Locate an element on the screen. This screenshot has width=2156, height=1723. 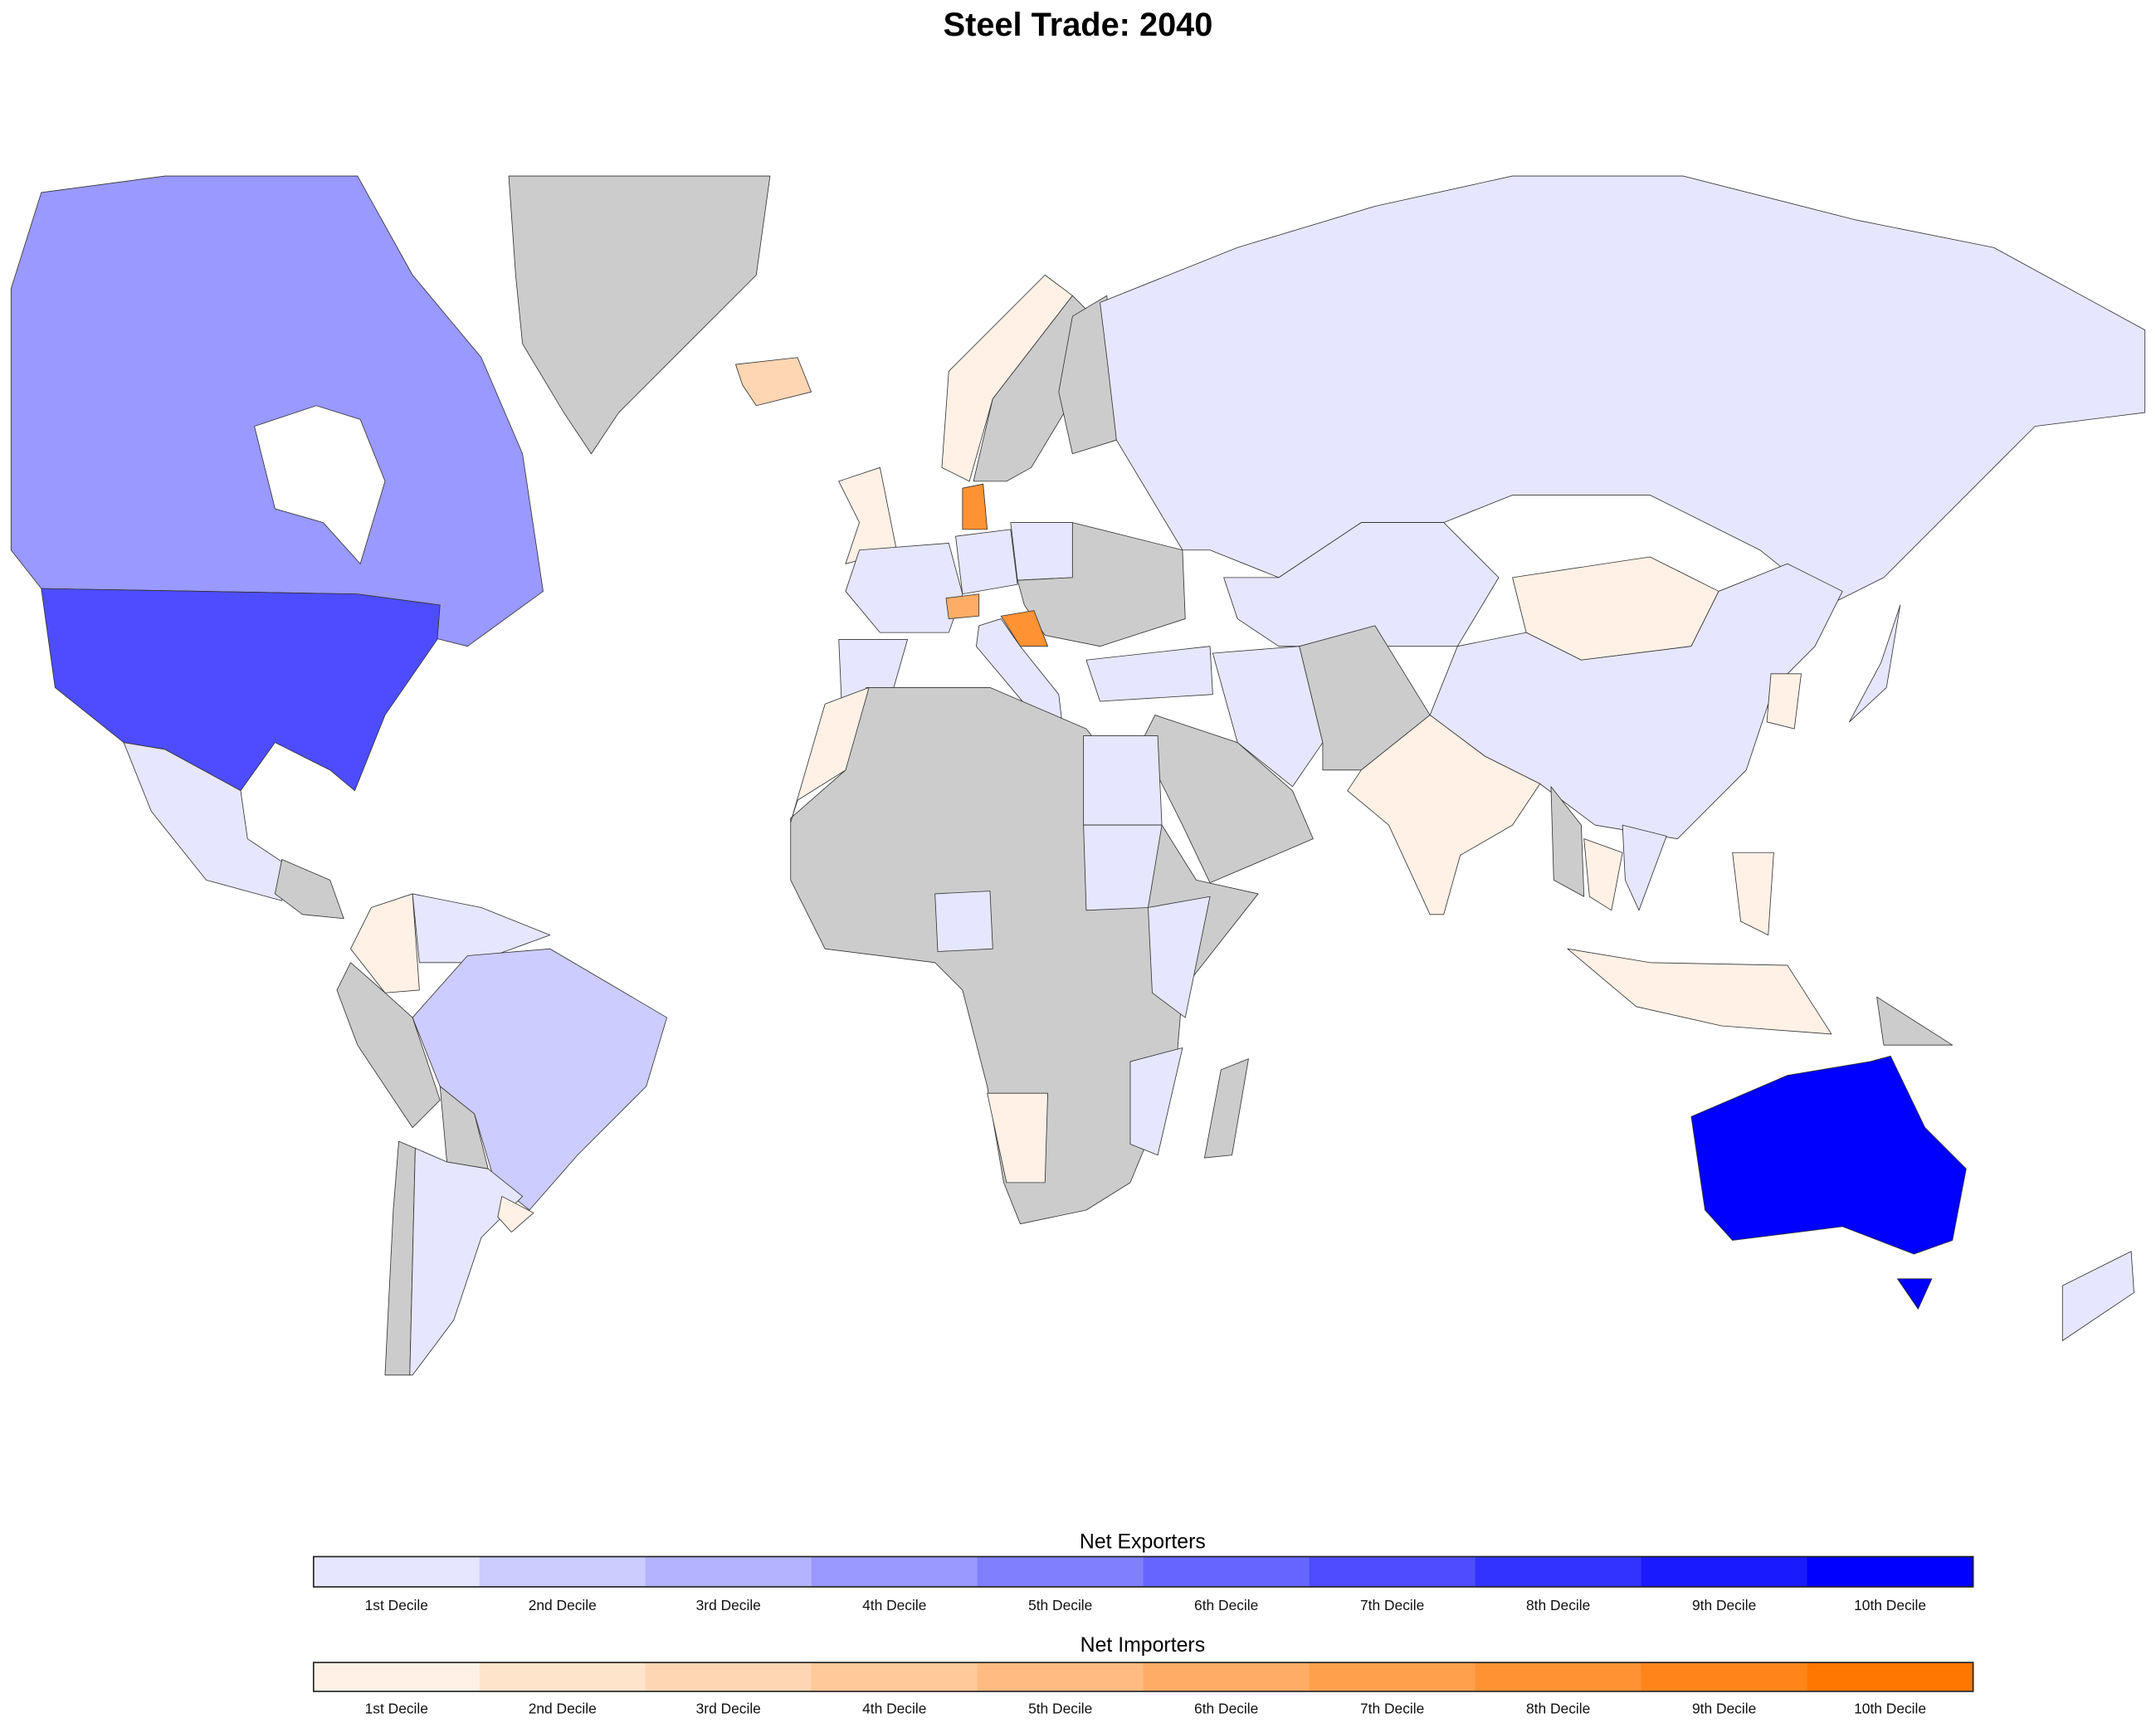
country-finland is located at coordinates (1088, 375).